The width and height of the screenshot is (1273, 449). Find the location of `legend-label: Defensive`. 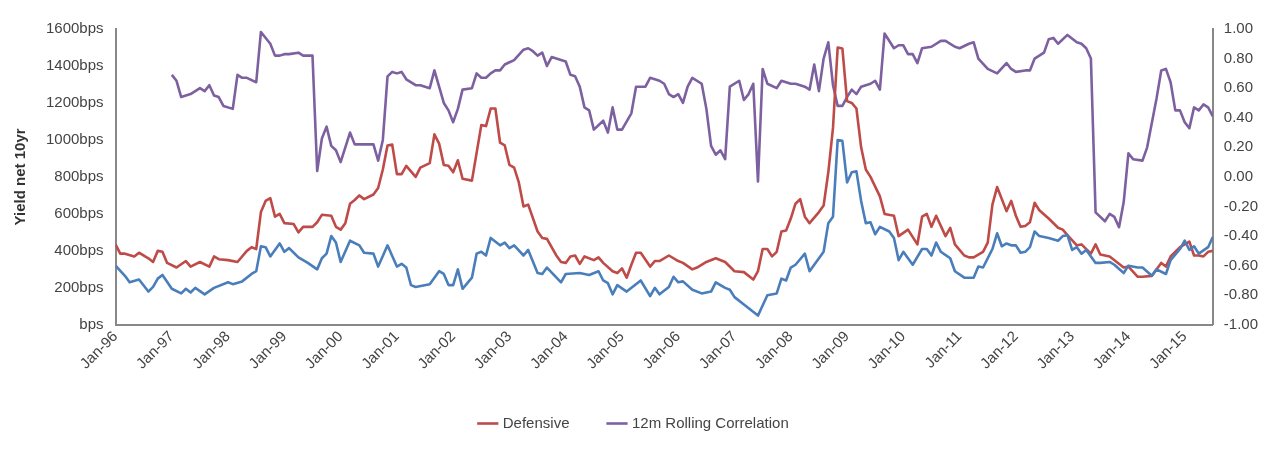

legend-label: Defensive is located at coordinates (536, 422).